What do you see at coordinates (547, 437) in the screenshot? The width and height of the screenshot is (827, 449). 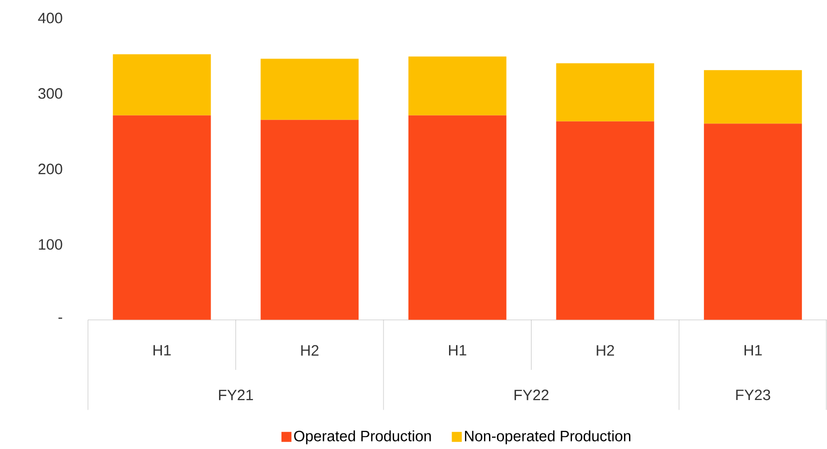 I see `legend-label: Non-operated Production` at bounding box center [547, 437].